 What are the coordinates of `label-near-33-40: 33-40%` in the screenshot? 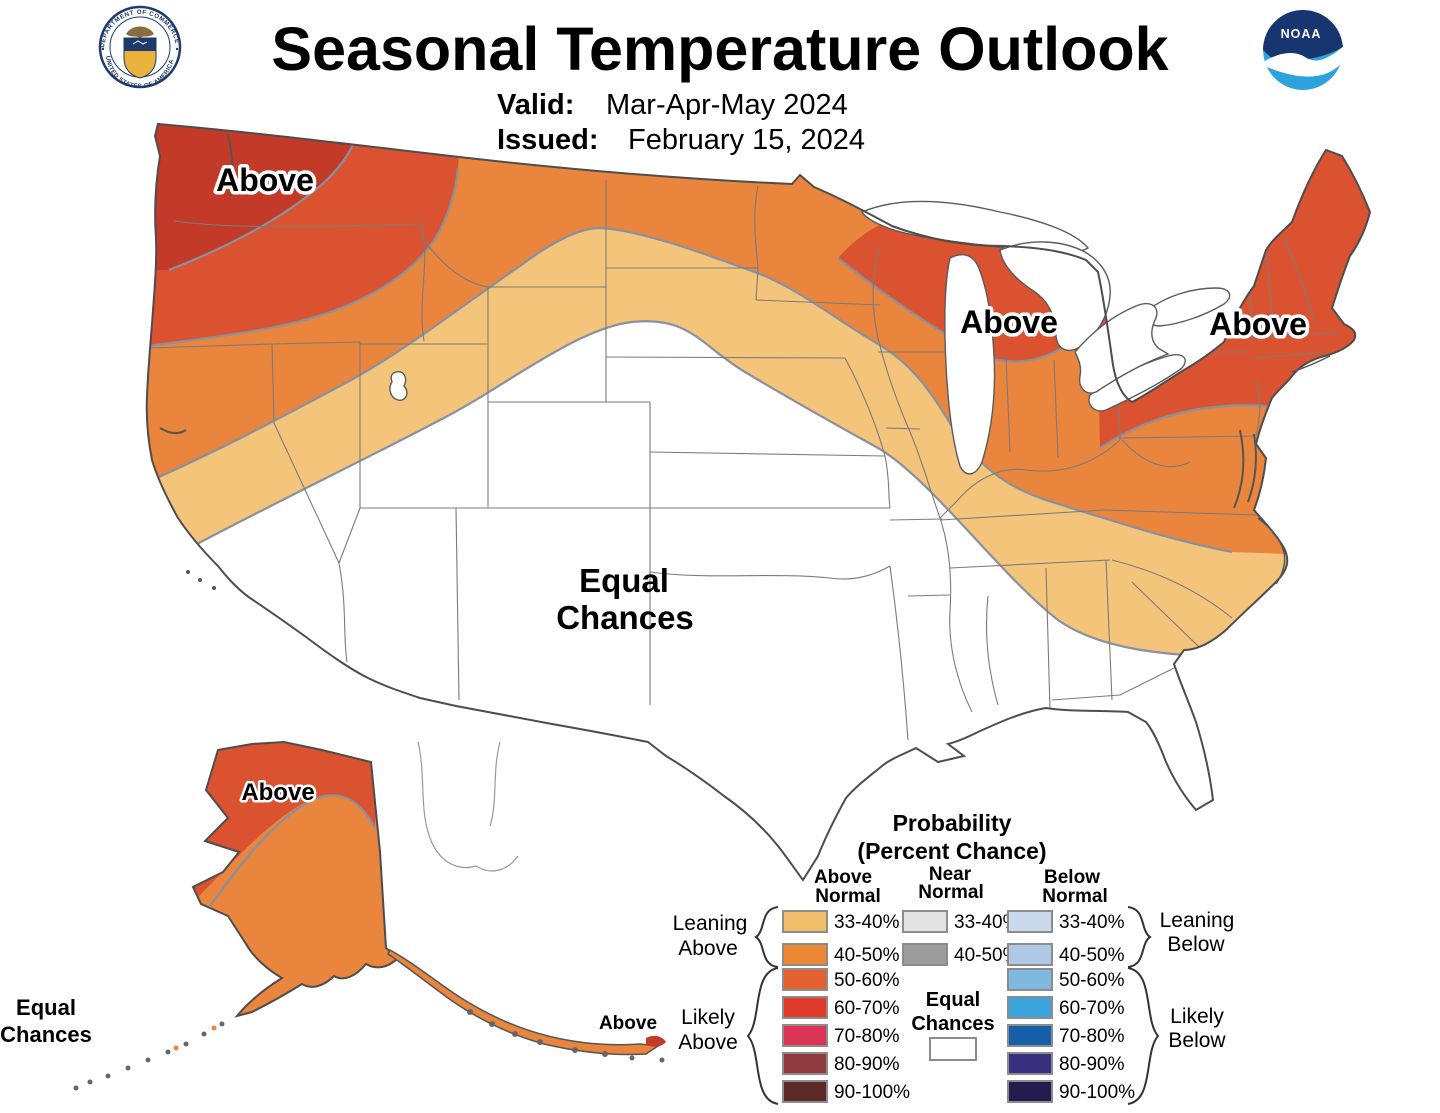 It's located at (987, 922).